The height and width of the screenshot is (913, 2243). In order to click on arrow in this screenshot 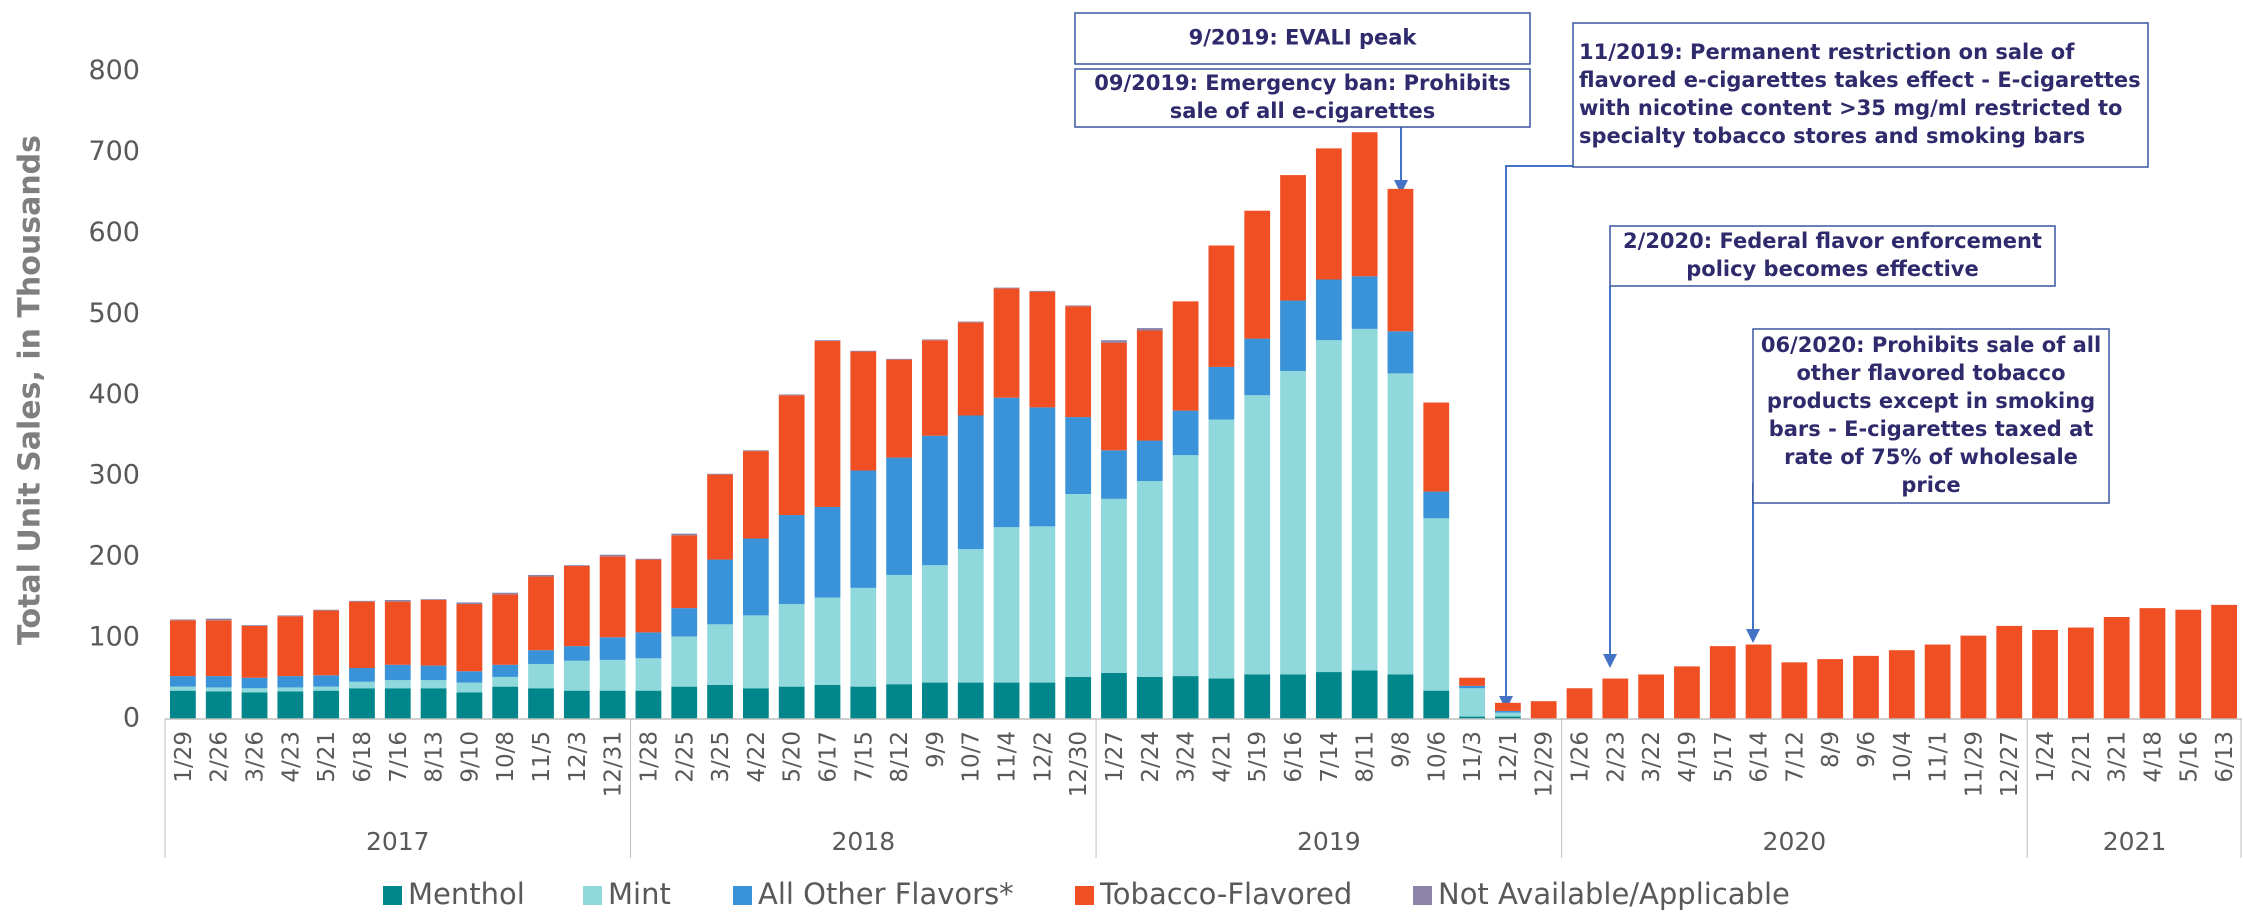, I will do `click(1539, 432)`.